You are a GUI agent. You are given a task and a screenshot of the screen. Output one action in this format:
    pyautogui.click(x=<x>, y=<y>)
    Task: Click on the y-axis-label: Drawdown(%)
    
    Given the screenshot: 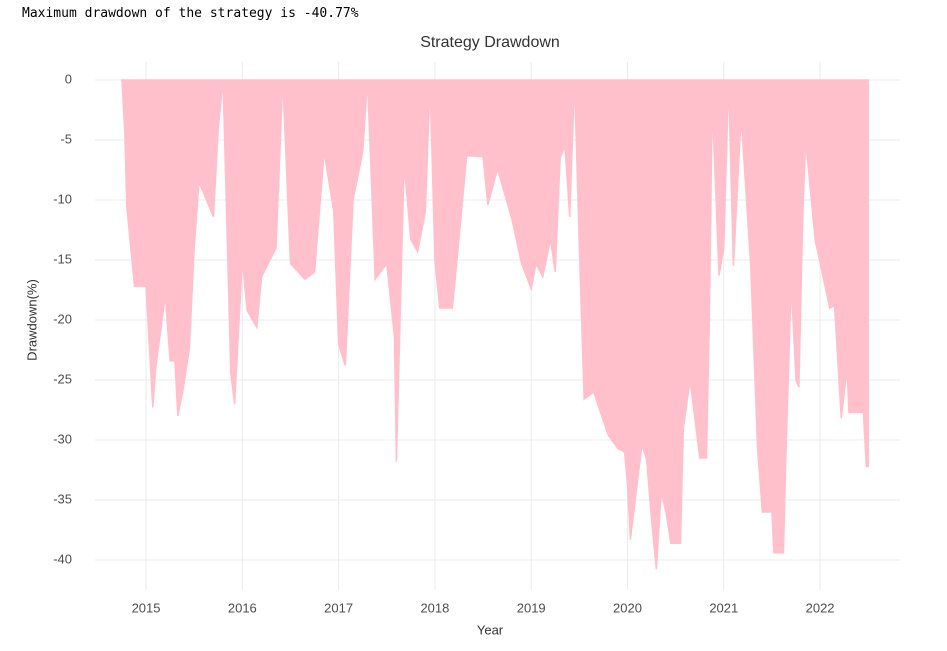 What is the action you would take?
    pyautogui.click(x=31, y=320)
    